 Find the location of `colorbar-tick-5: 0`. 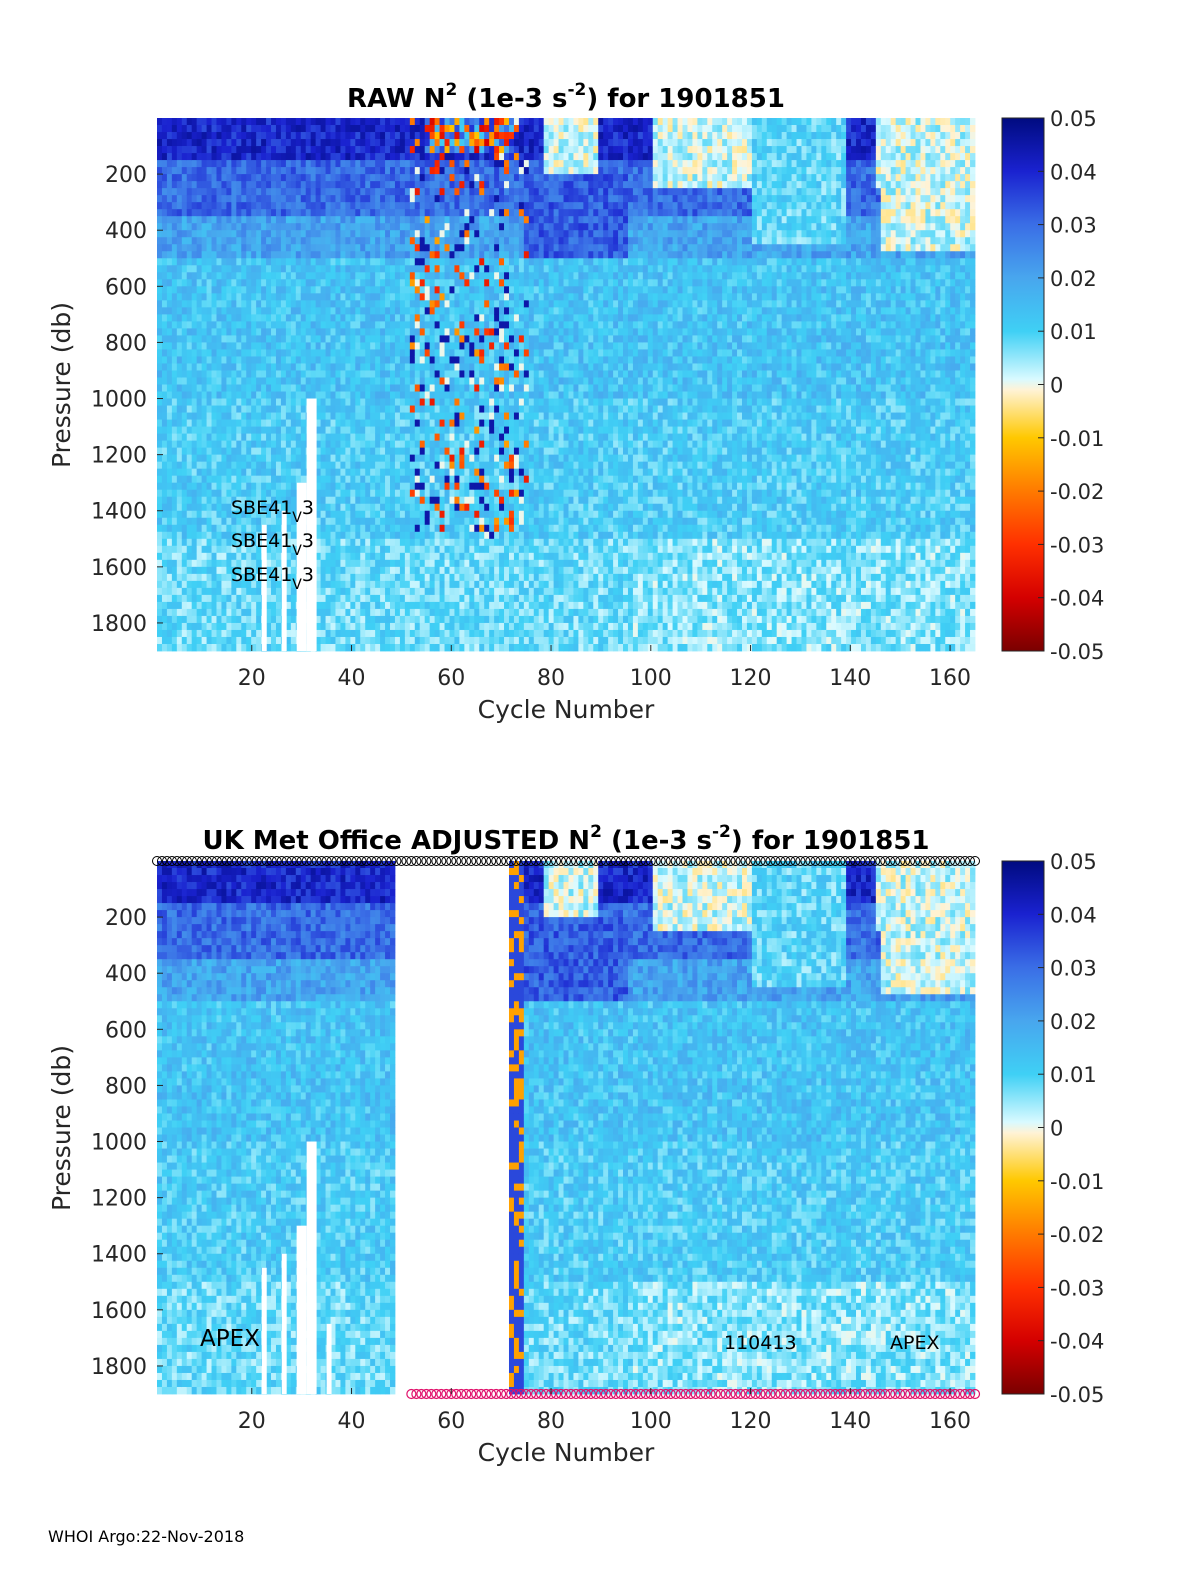

colorbar-tick-5: 0 is located at coordinates (1050, 386).